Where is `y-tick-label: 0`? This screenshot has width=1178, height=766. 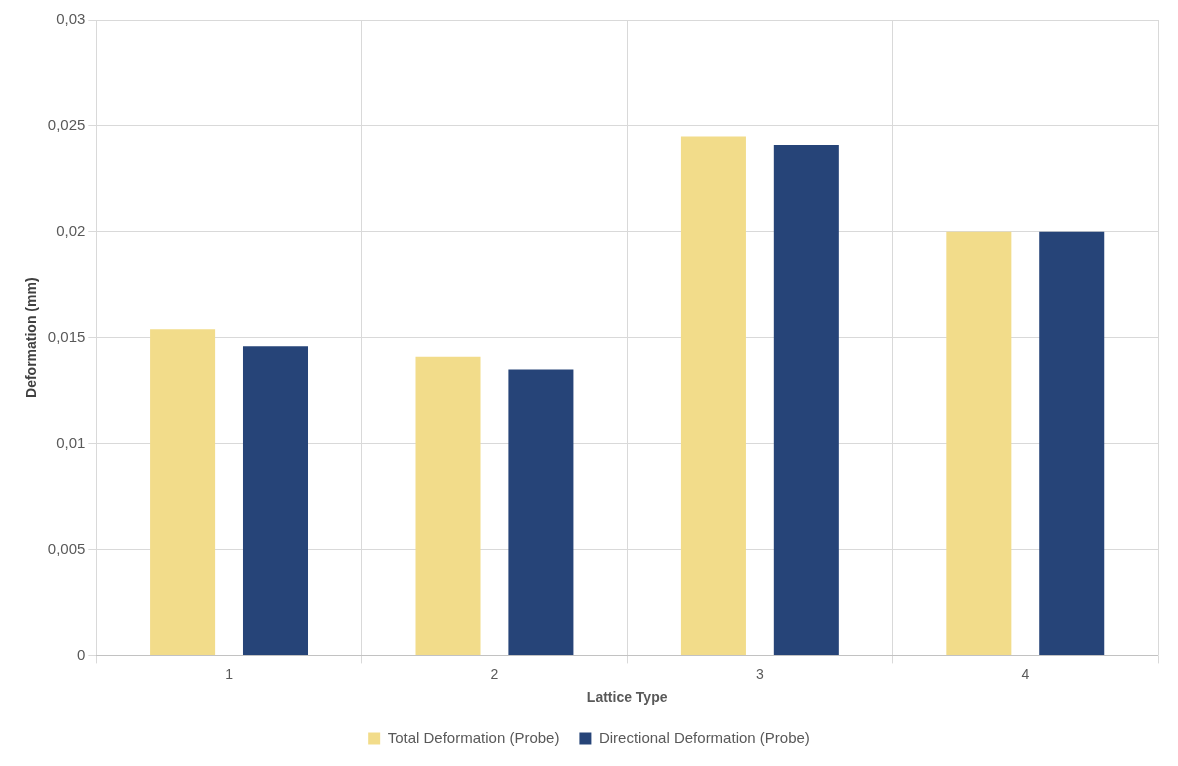
y-tick-label: 0 is located at coordinates (81, 654).